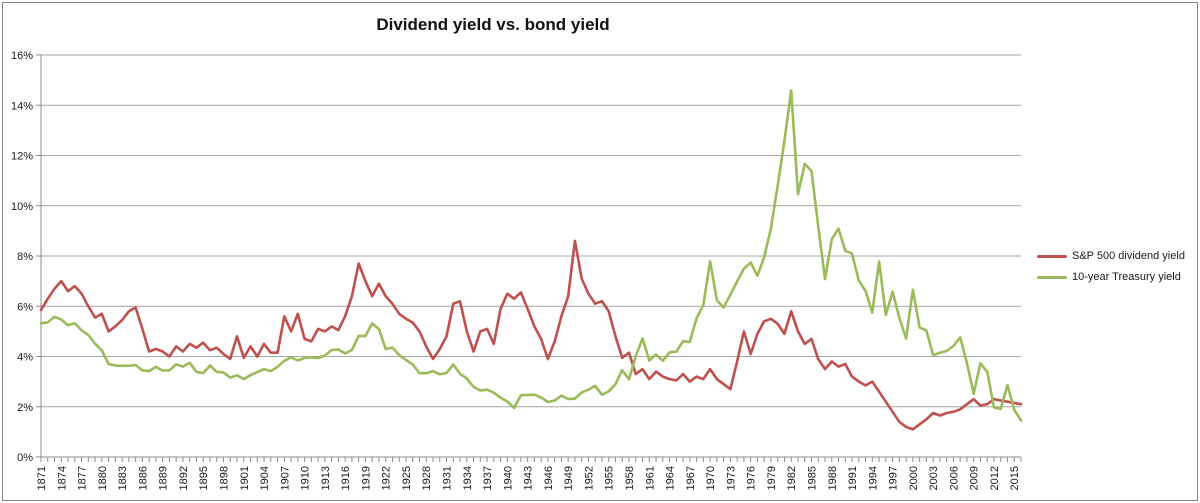 The height and width of the screenshot is (503, 1200). I want to click on x-axis-tick-label: 1925, so click(407, 478).